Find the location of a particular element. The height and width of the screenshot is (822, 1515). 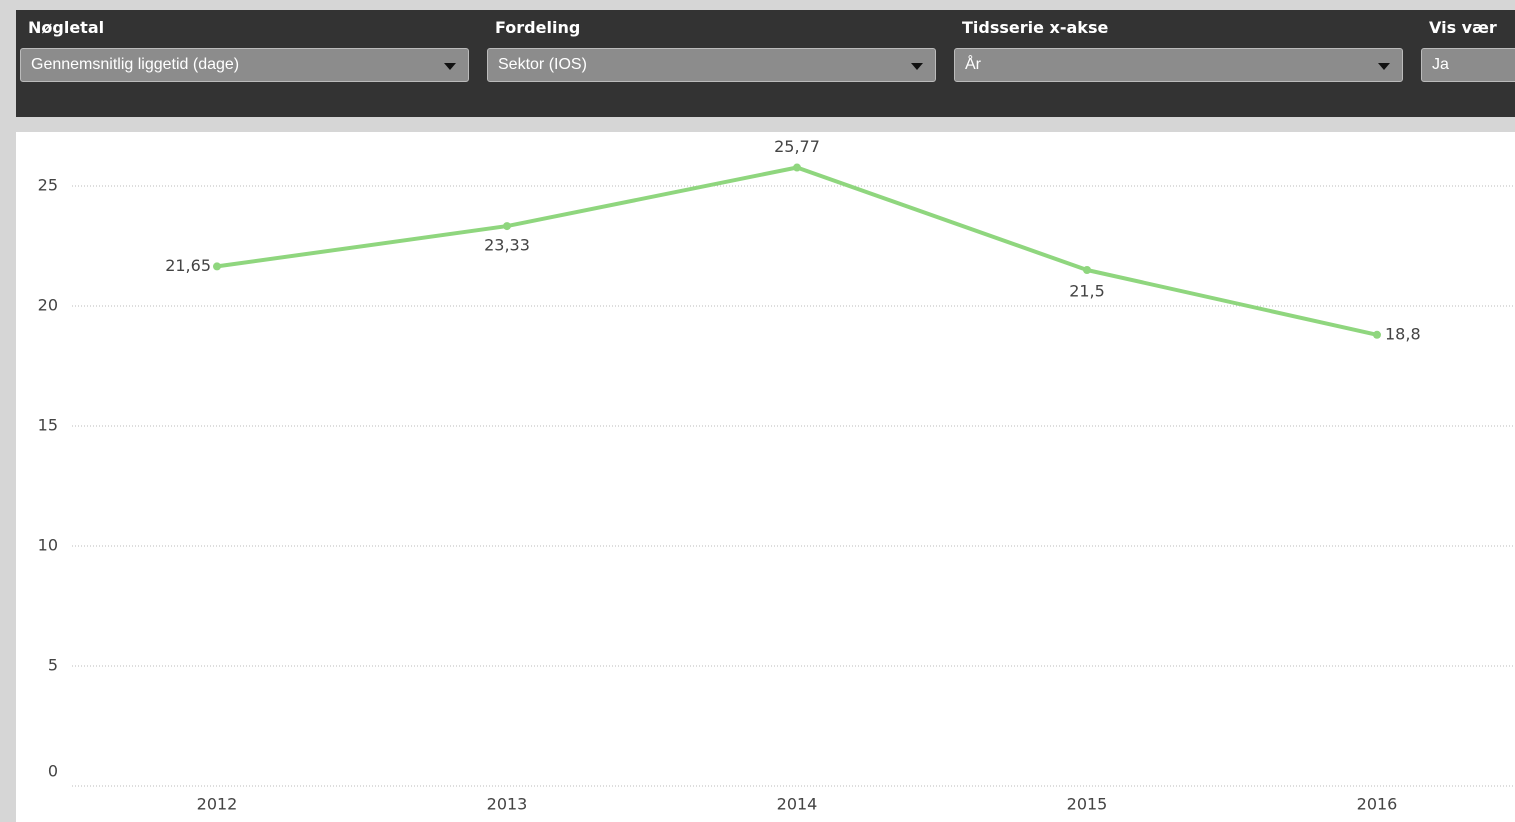

dropdown: Ja is located at coordinates (1468, 65).